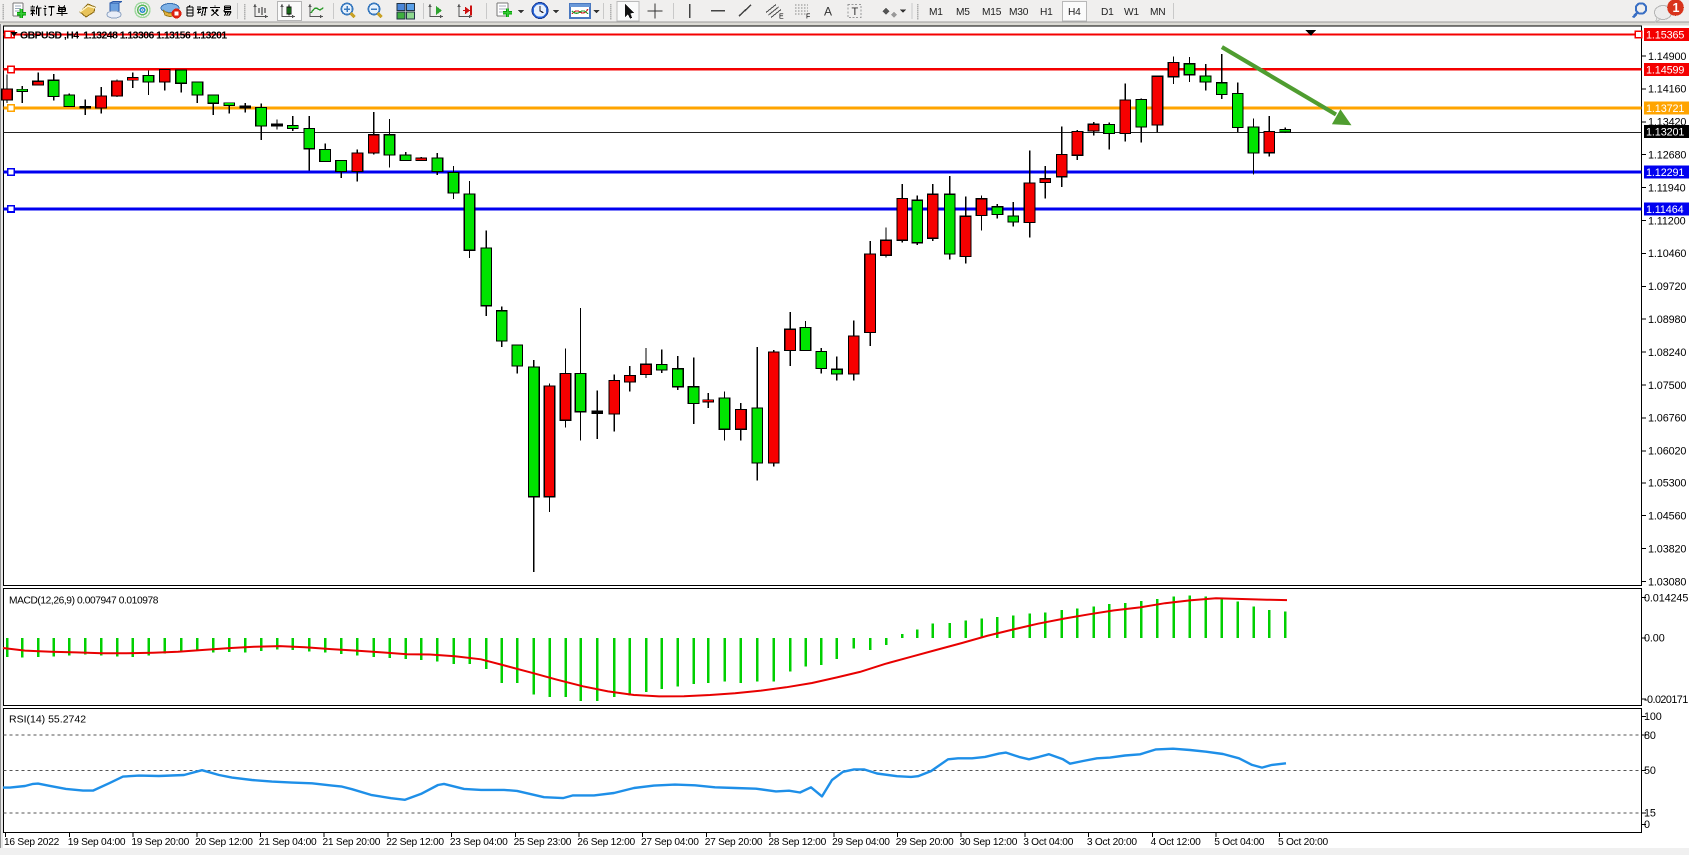  Describe the element at coordinates (1666, 599) in the screenshot. I see `svg-text: 0.014245` at that location.